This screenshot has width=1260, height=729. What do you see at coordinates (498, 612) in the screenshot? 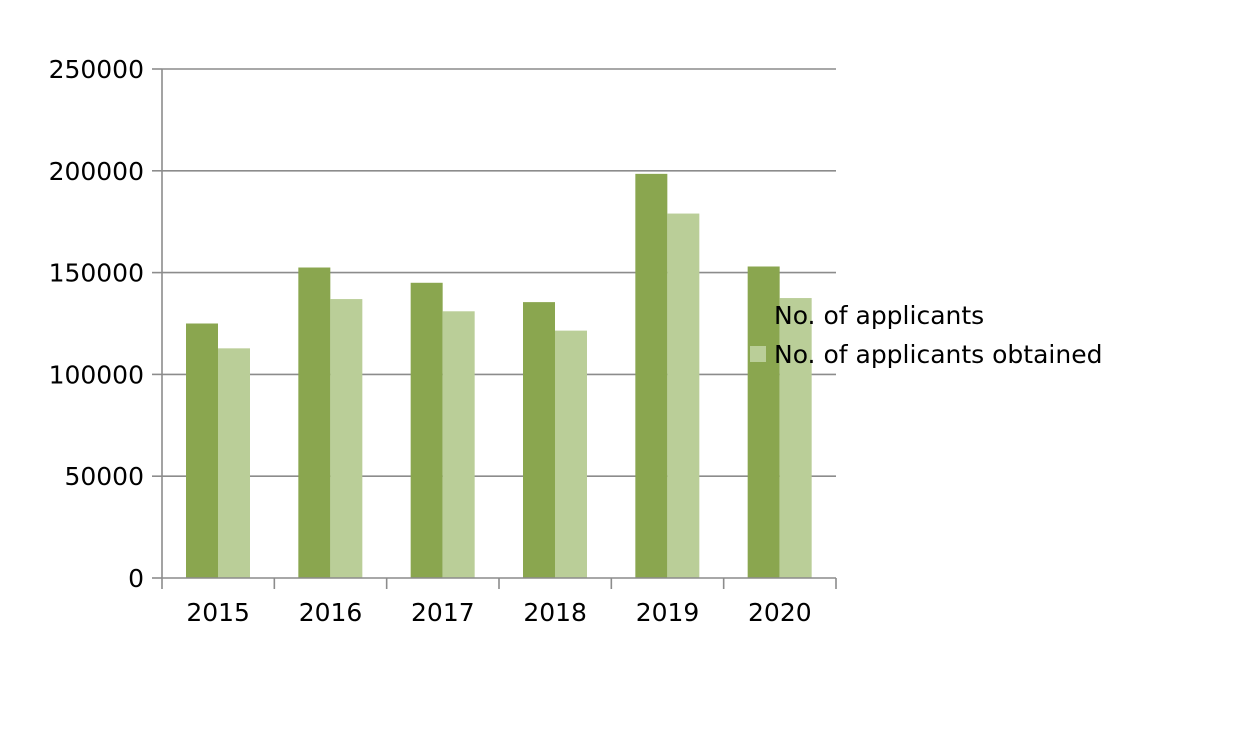
I see `x-axis-labels: 2015 2016 2017 2018 2019 2020` at bounding box center [498, 612].